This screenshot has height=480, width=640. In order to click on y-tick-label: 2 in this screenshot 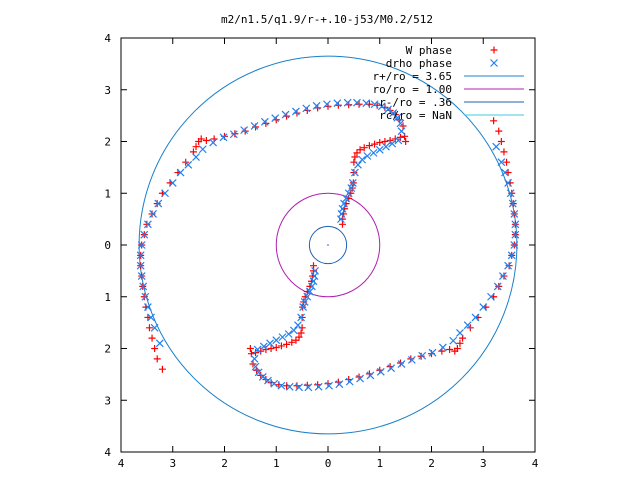, I will do `click(107, 349)`.